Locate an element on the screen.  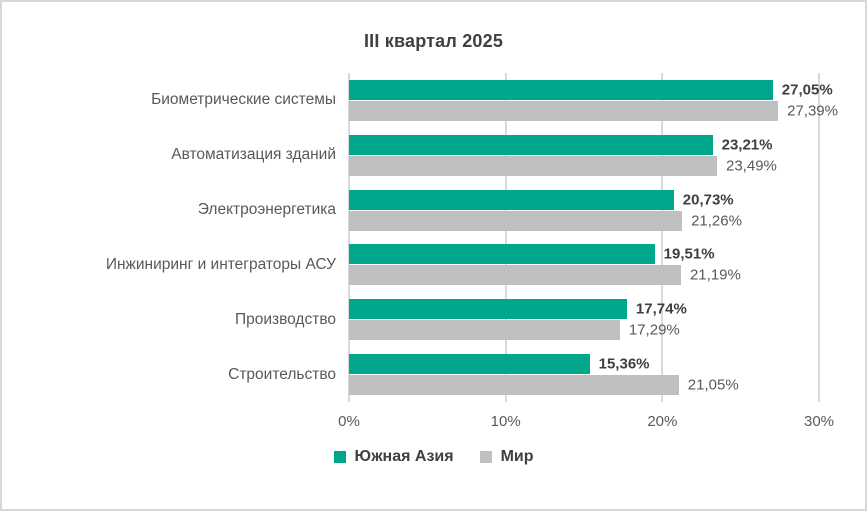
category-row: Автоматизация зданий 23,21% 23,49% is located at coordinates (433, 155).